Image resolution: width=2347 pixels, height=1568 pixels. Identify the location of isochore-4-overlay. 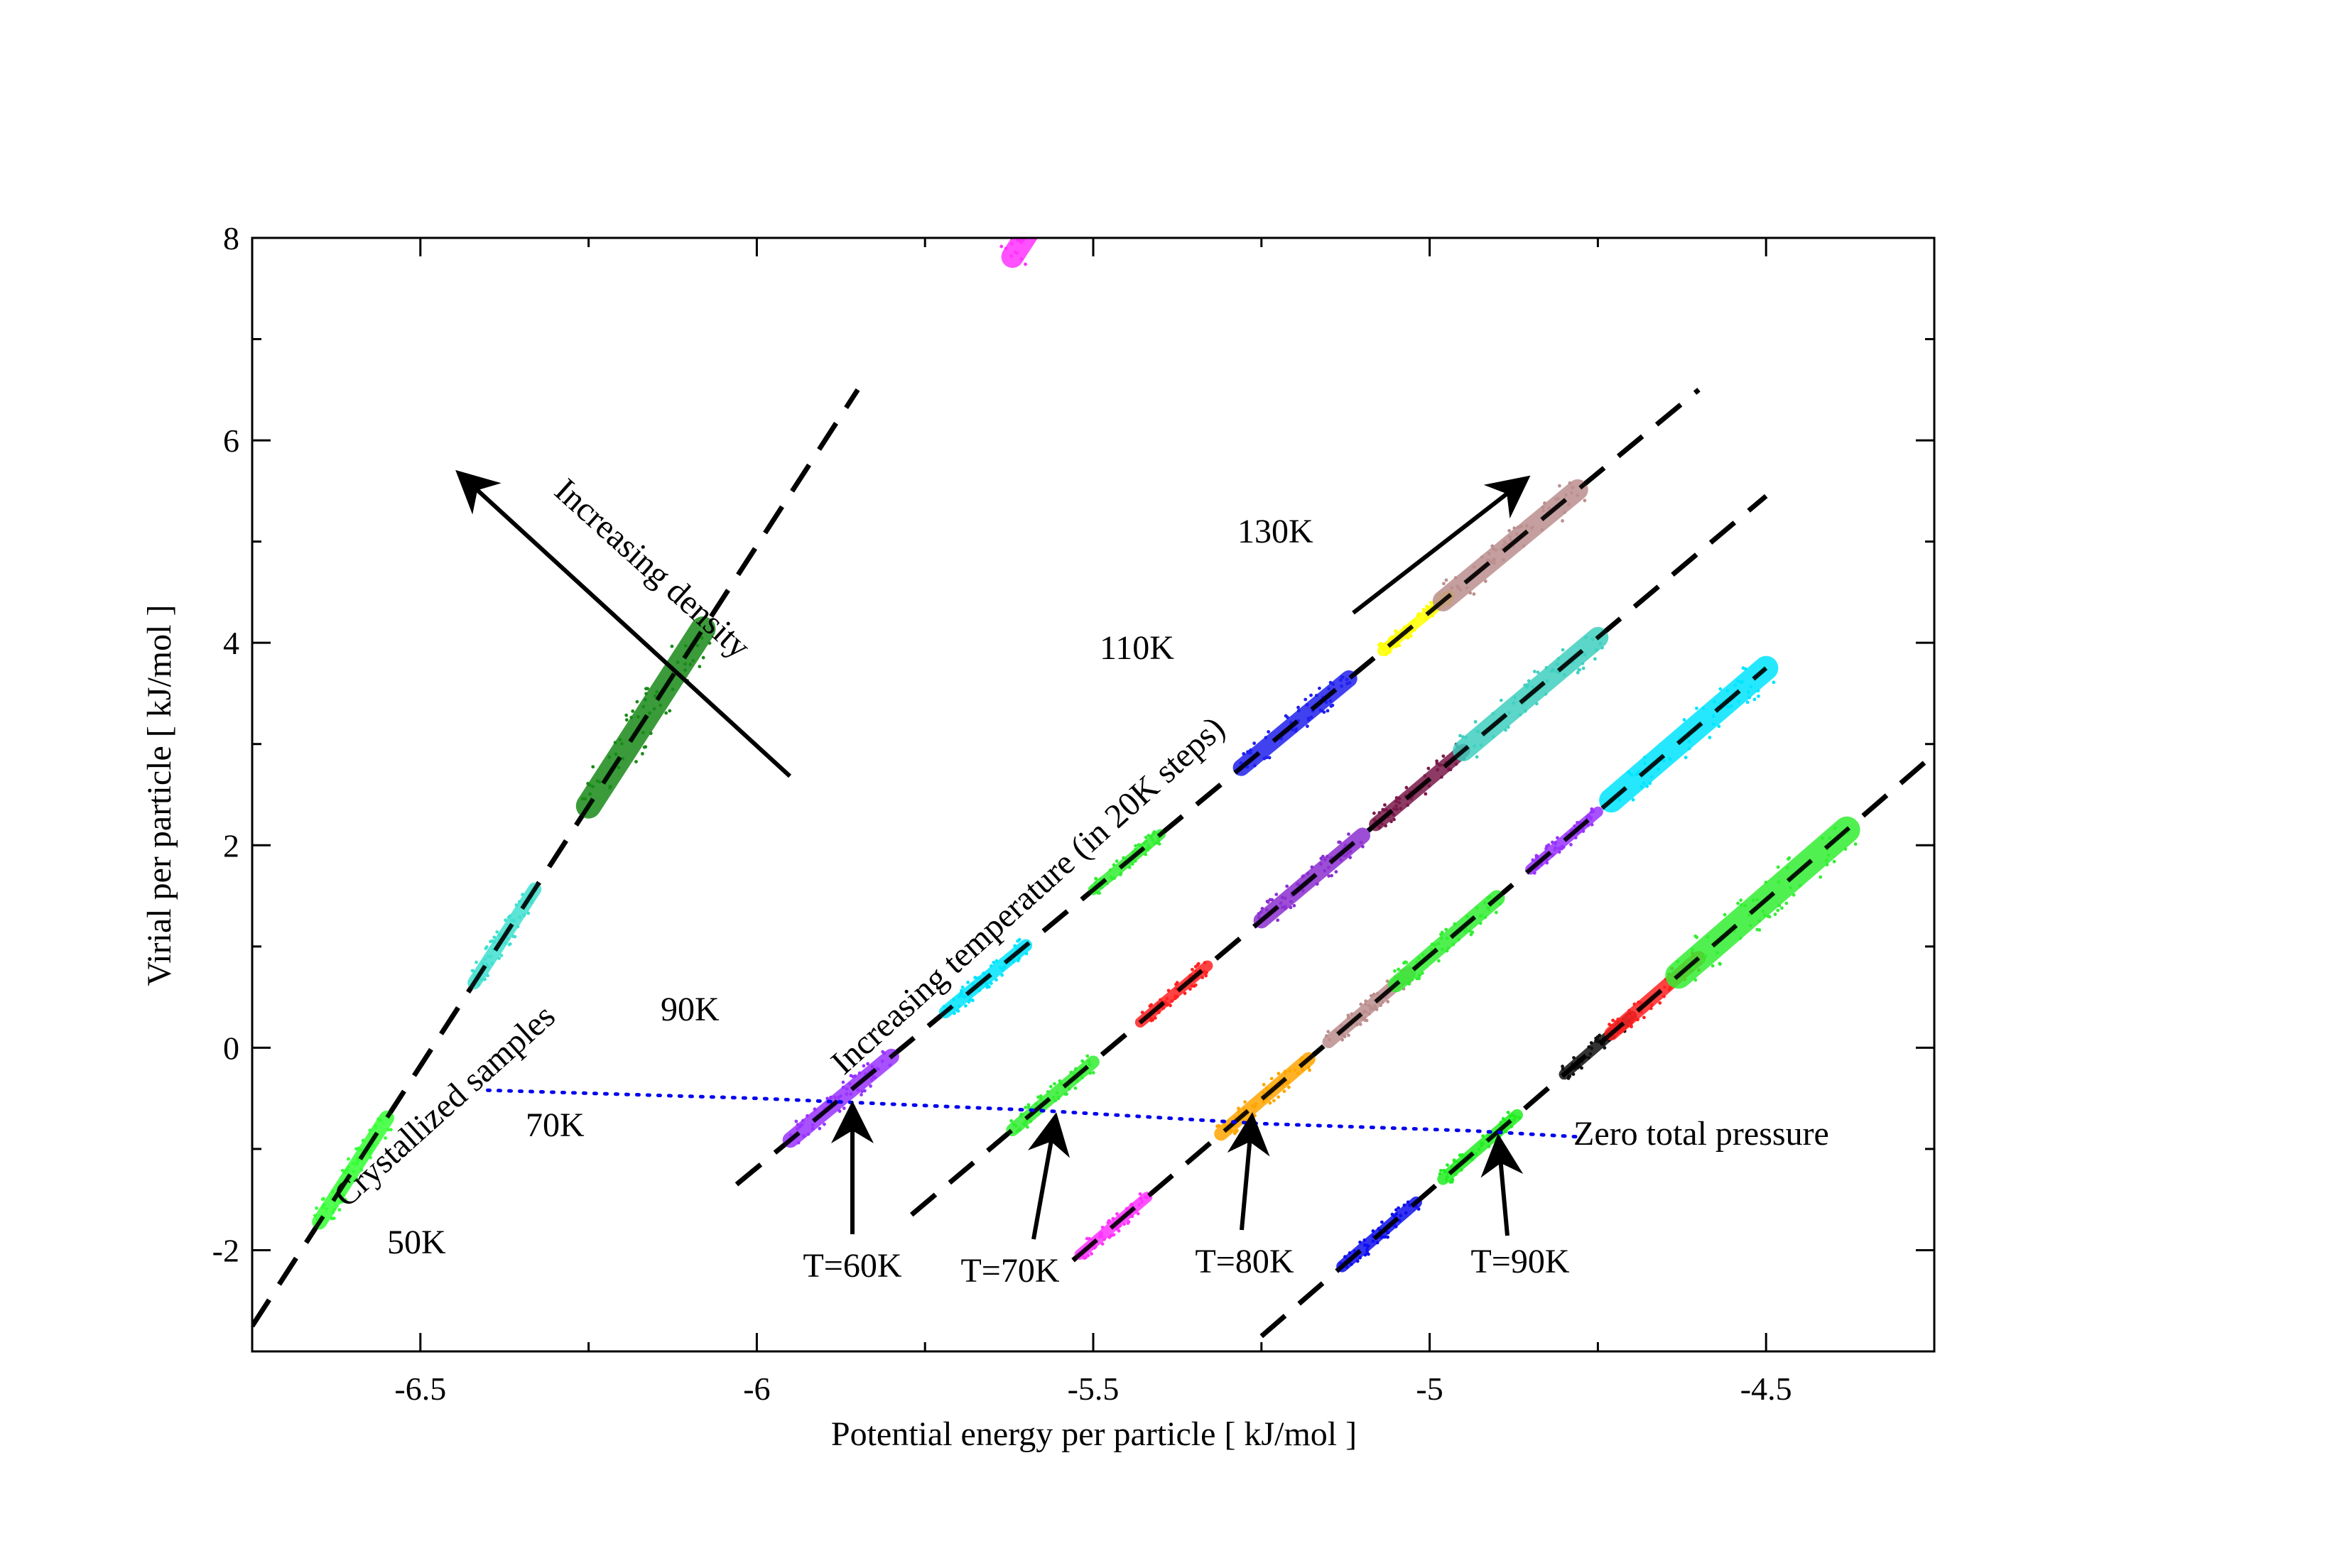
(1419, 964).